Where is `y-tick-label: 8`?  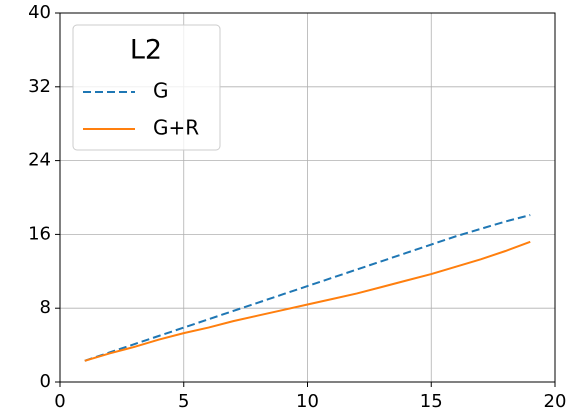 y-tick-label: 8 is located at coordinates (45, 307).